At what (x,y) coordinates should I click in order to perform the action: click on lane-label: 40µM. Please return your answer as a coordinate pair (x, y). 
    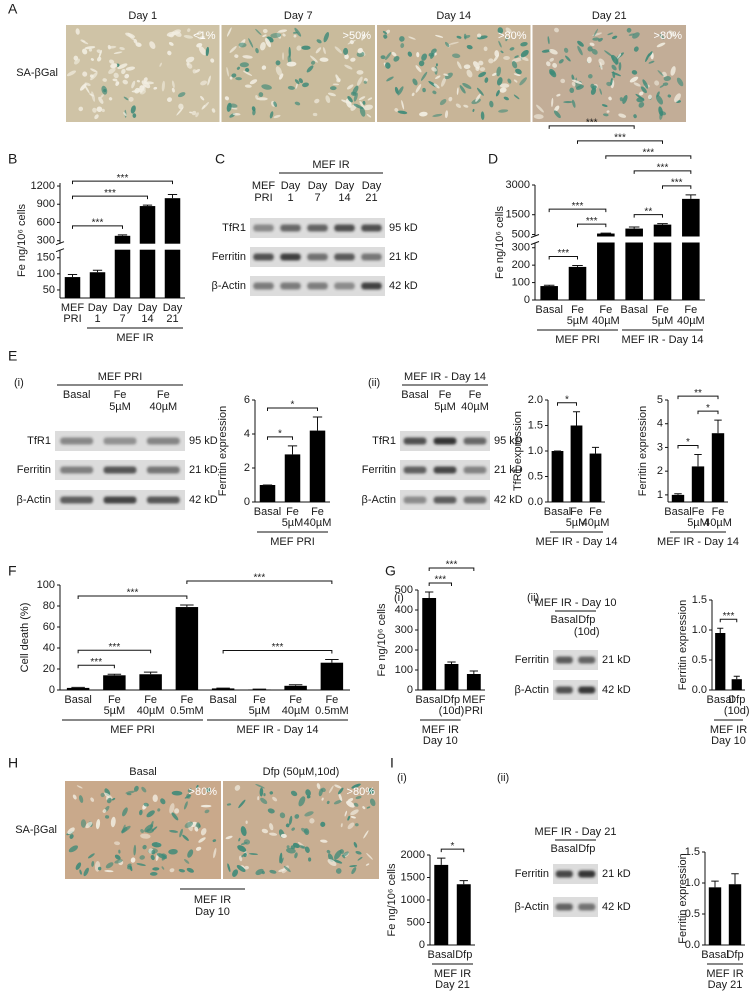
    Looking at the image, I should click on (475, 407).